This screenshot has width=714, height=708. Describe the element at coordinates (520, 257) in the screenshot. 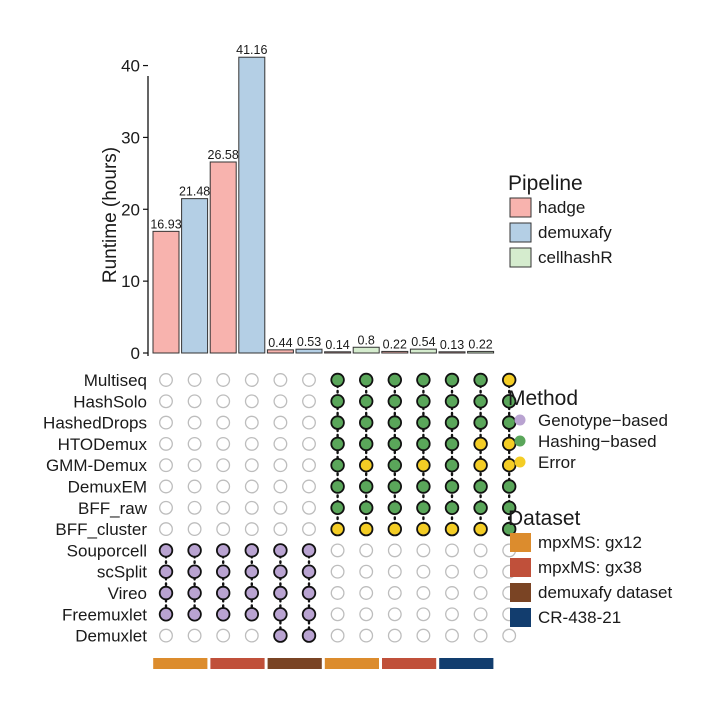

I see `pipeline-legend-swatch` at that location.